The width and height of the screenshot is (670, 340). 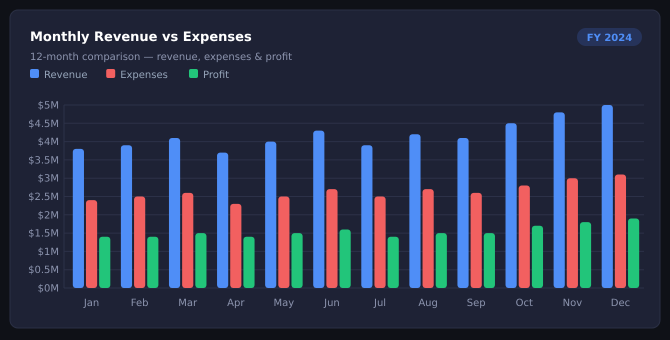 What do you see at coordinates (43, 160) in the screenshot?
I see `y-tick-label: $3.5M` at bounding box center [43, 160].